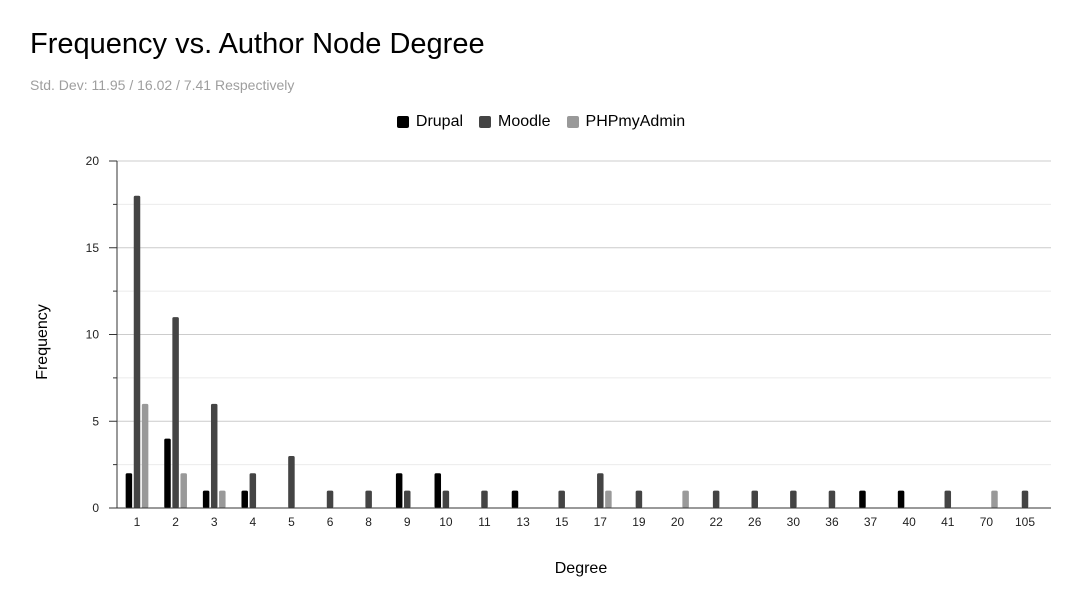 The width and height of the screenshot is (1082, 607). I want to click on x-tick-label: 13, so click(523, 522).